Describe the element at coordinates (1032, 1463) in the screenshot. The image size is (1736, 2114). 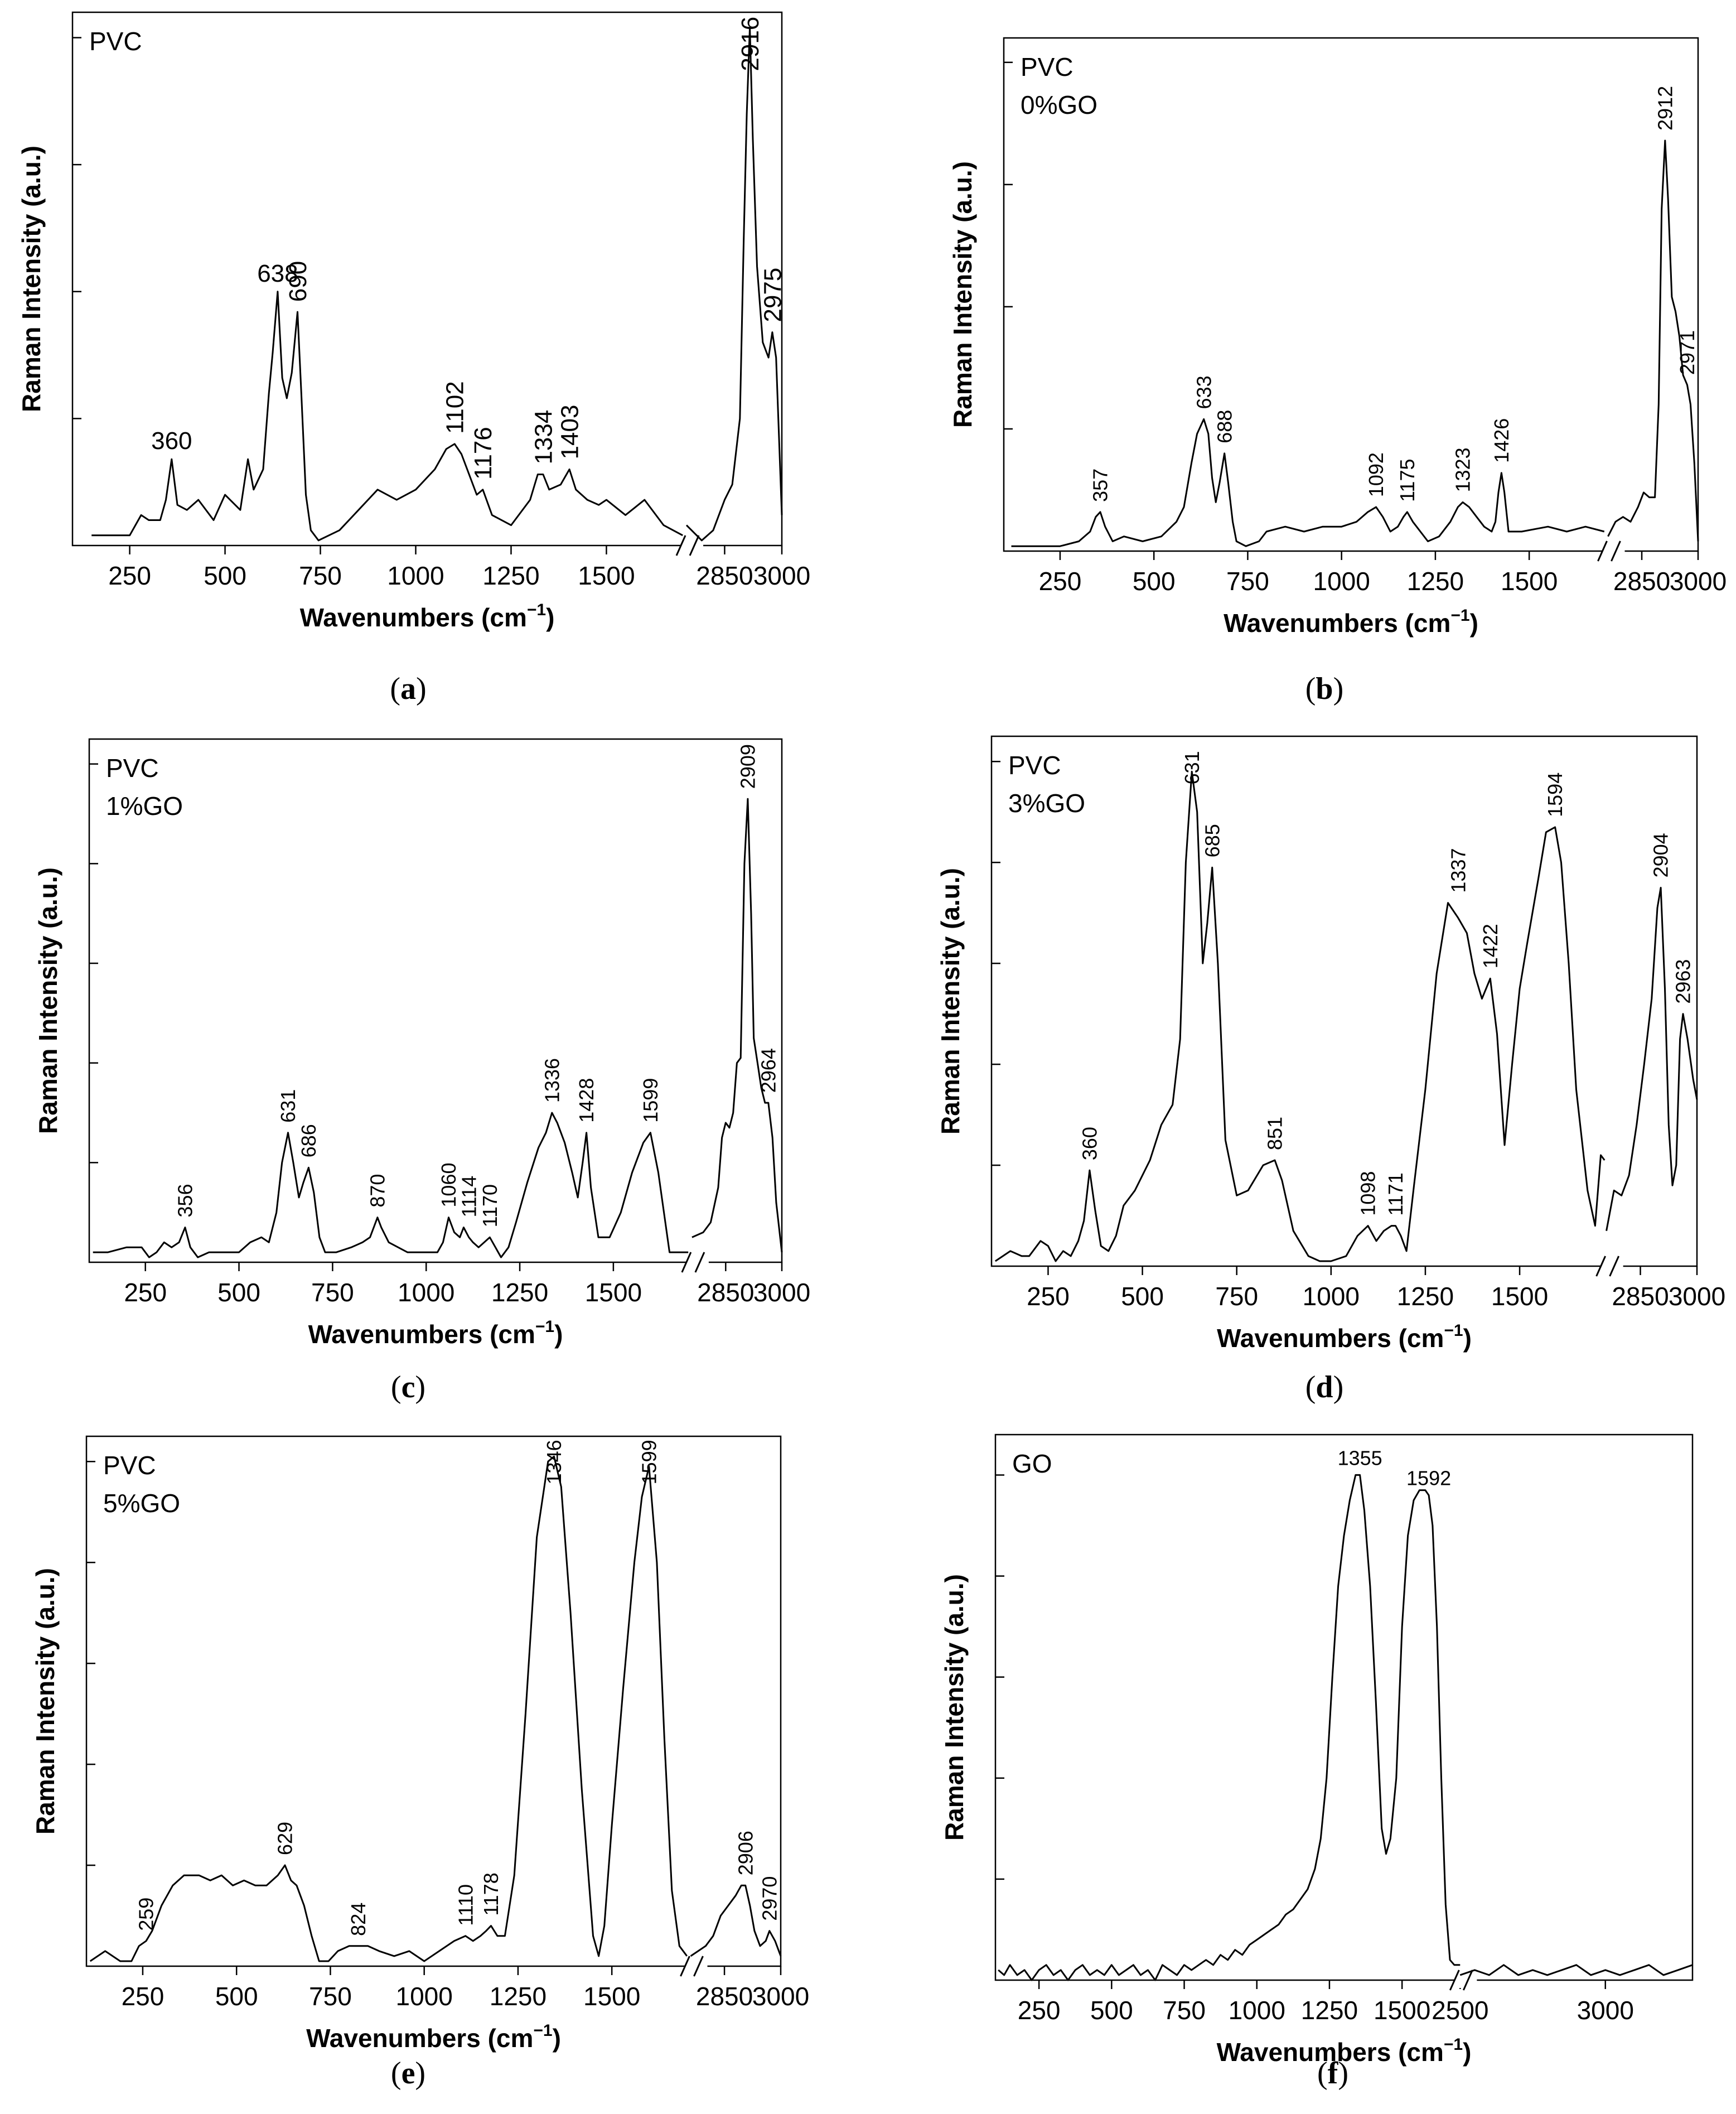
I see `sample-label: GO` at that location.